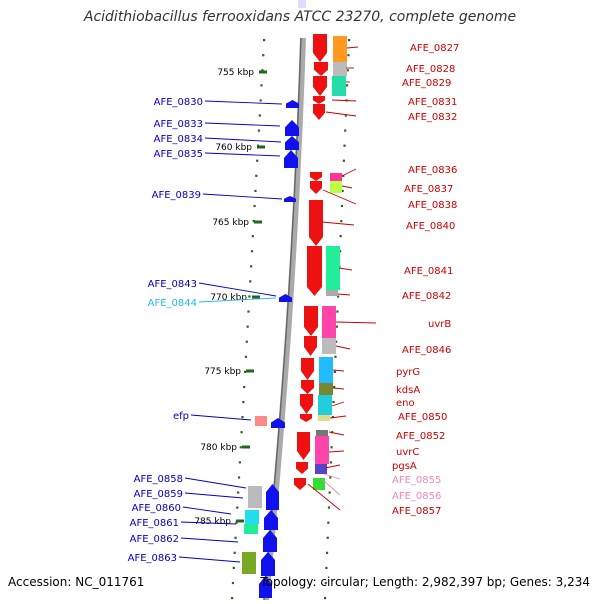  I want to click on gene-label-left: AFE_0862, so click(184, 539).